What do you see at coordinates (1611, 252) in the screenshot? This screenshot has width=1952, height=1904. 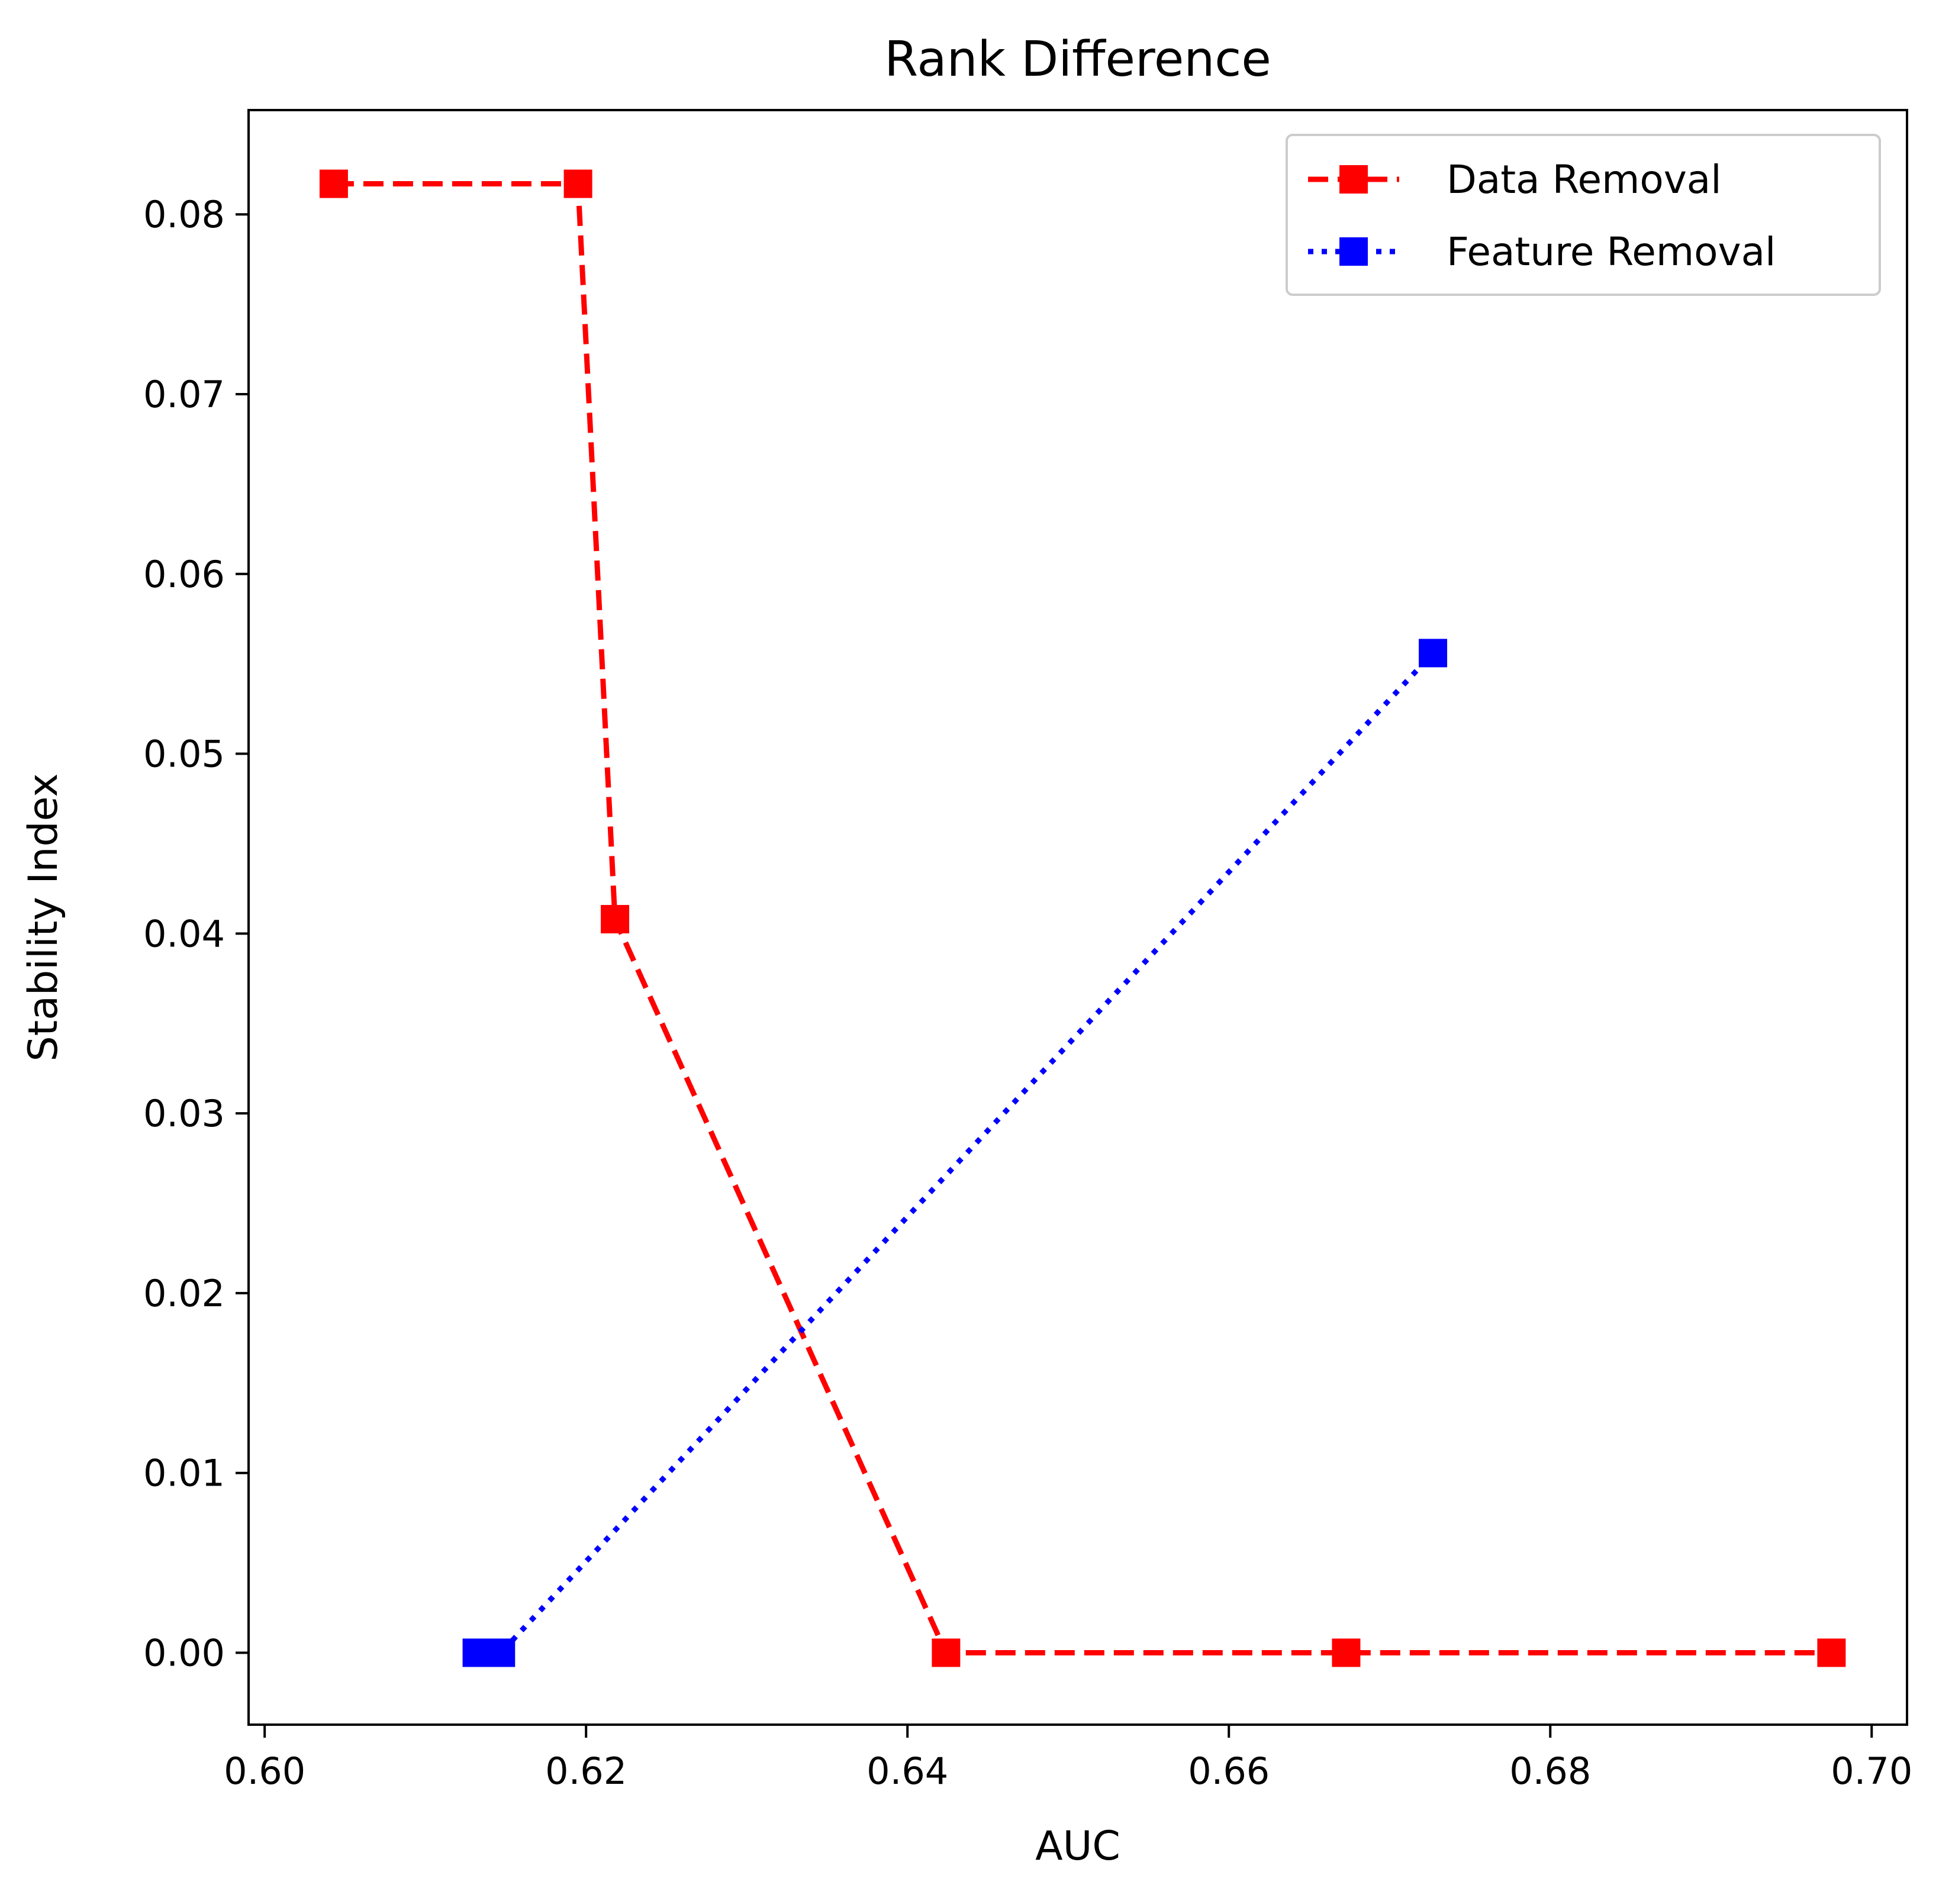 I see `legend-label-feature-removal: Feature Removal` at bounding box center [1611, 252].